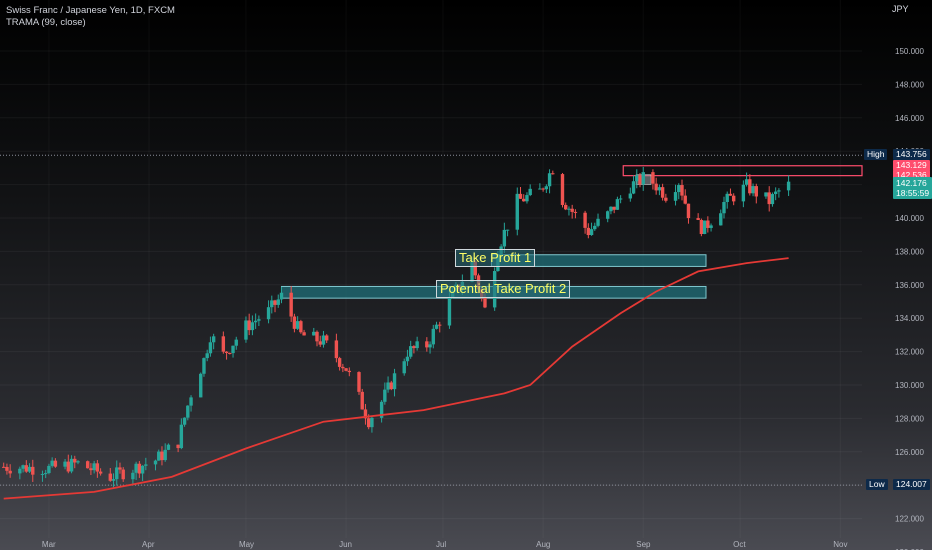 This screenshot has height=550, width=932. I want to click on y-tick-label: 150.000, so click(909, 51).